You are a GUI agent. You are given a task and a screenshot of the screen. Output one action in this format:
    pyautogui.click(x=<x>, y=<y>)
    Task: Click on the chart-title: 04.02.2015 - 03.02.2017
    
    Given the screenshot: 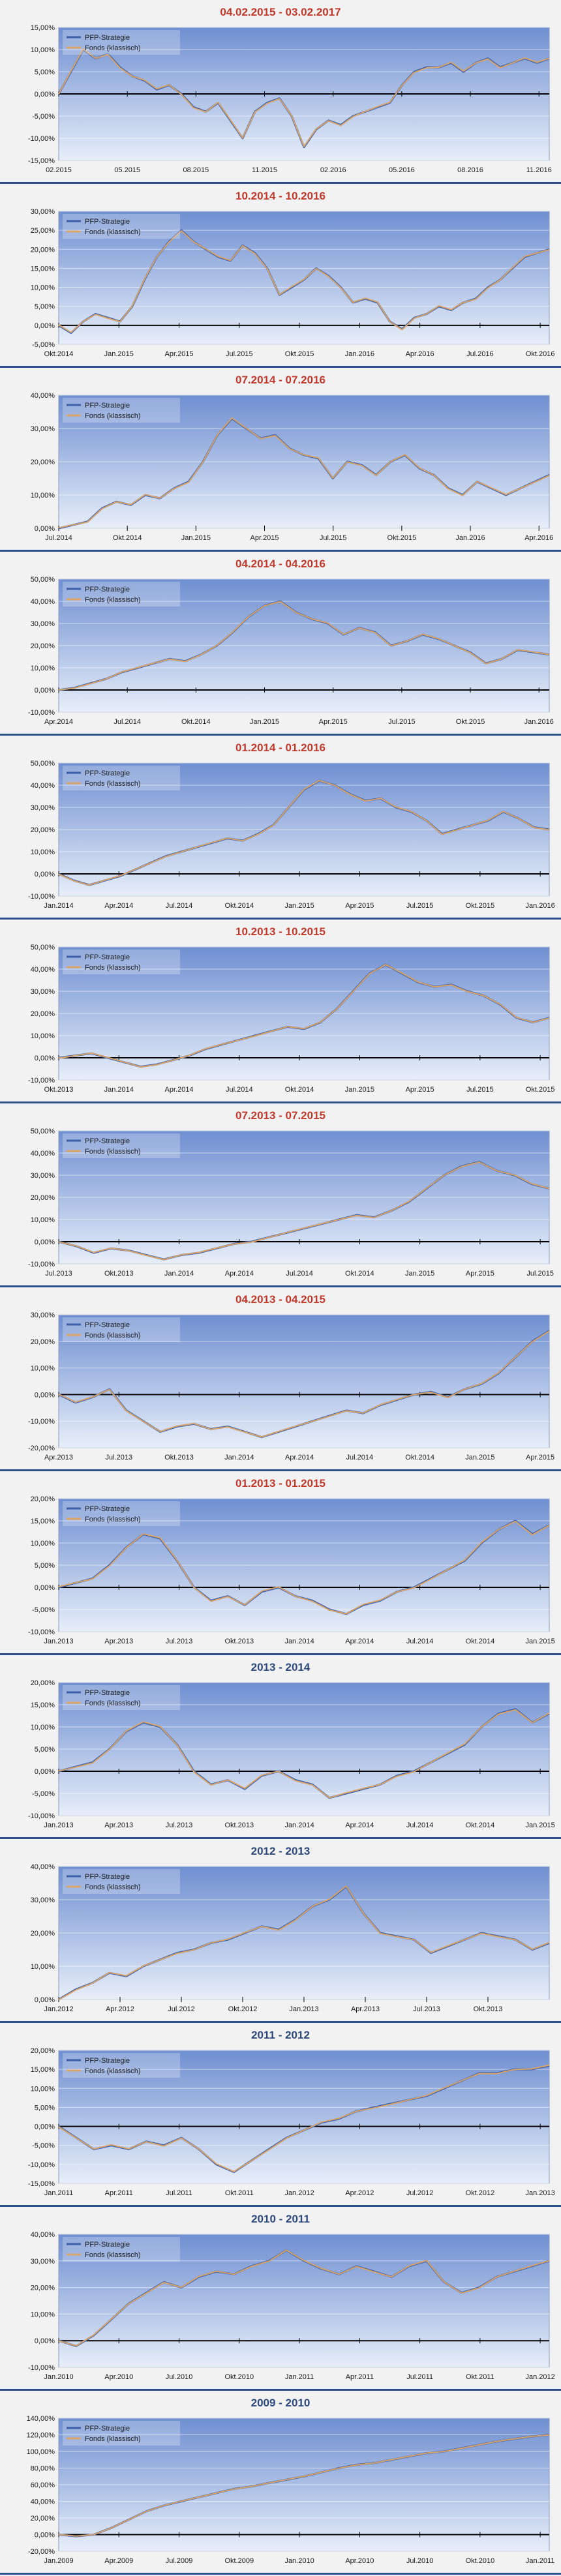 What is the action you would take?
    pyautogui.click(x=280, y=12)
    